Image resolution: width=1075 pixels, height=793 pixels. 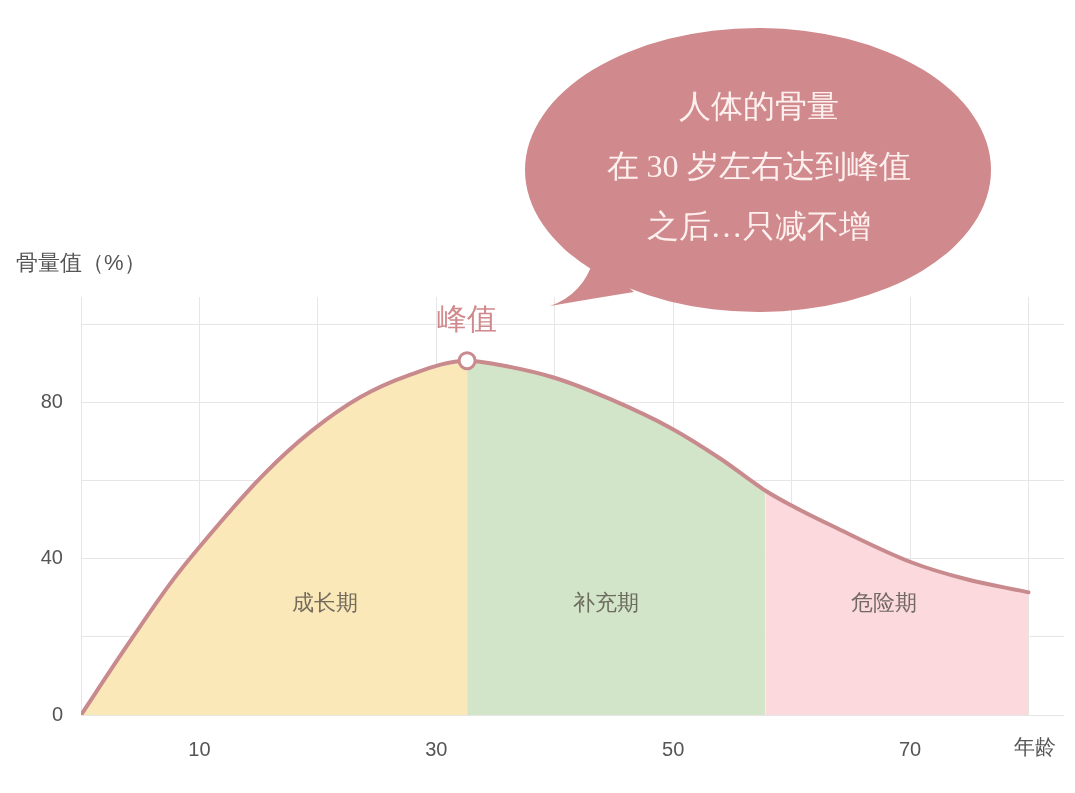 What do you see at coordinates (57, 713) in the screenshot?
I see `y-tick-label: 0` at bounding box center [57, 713].